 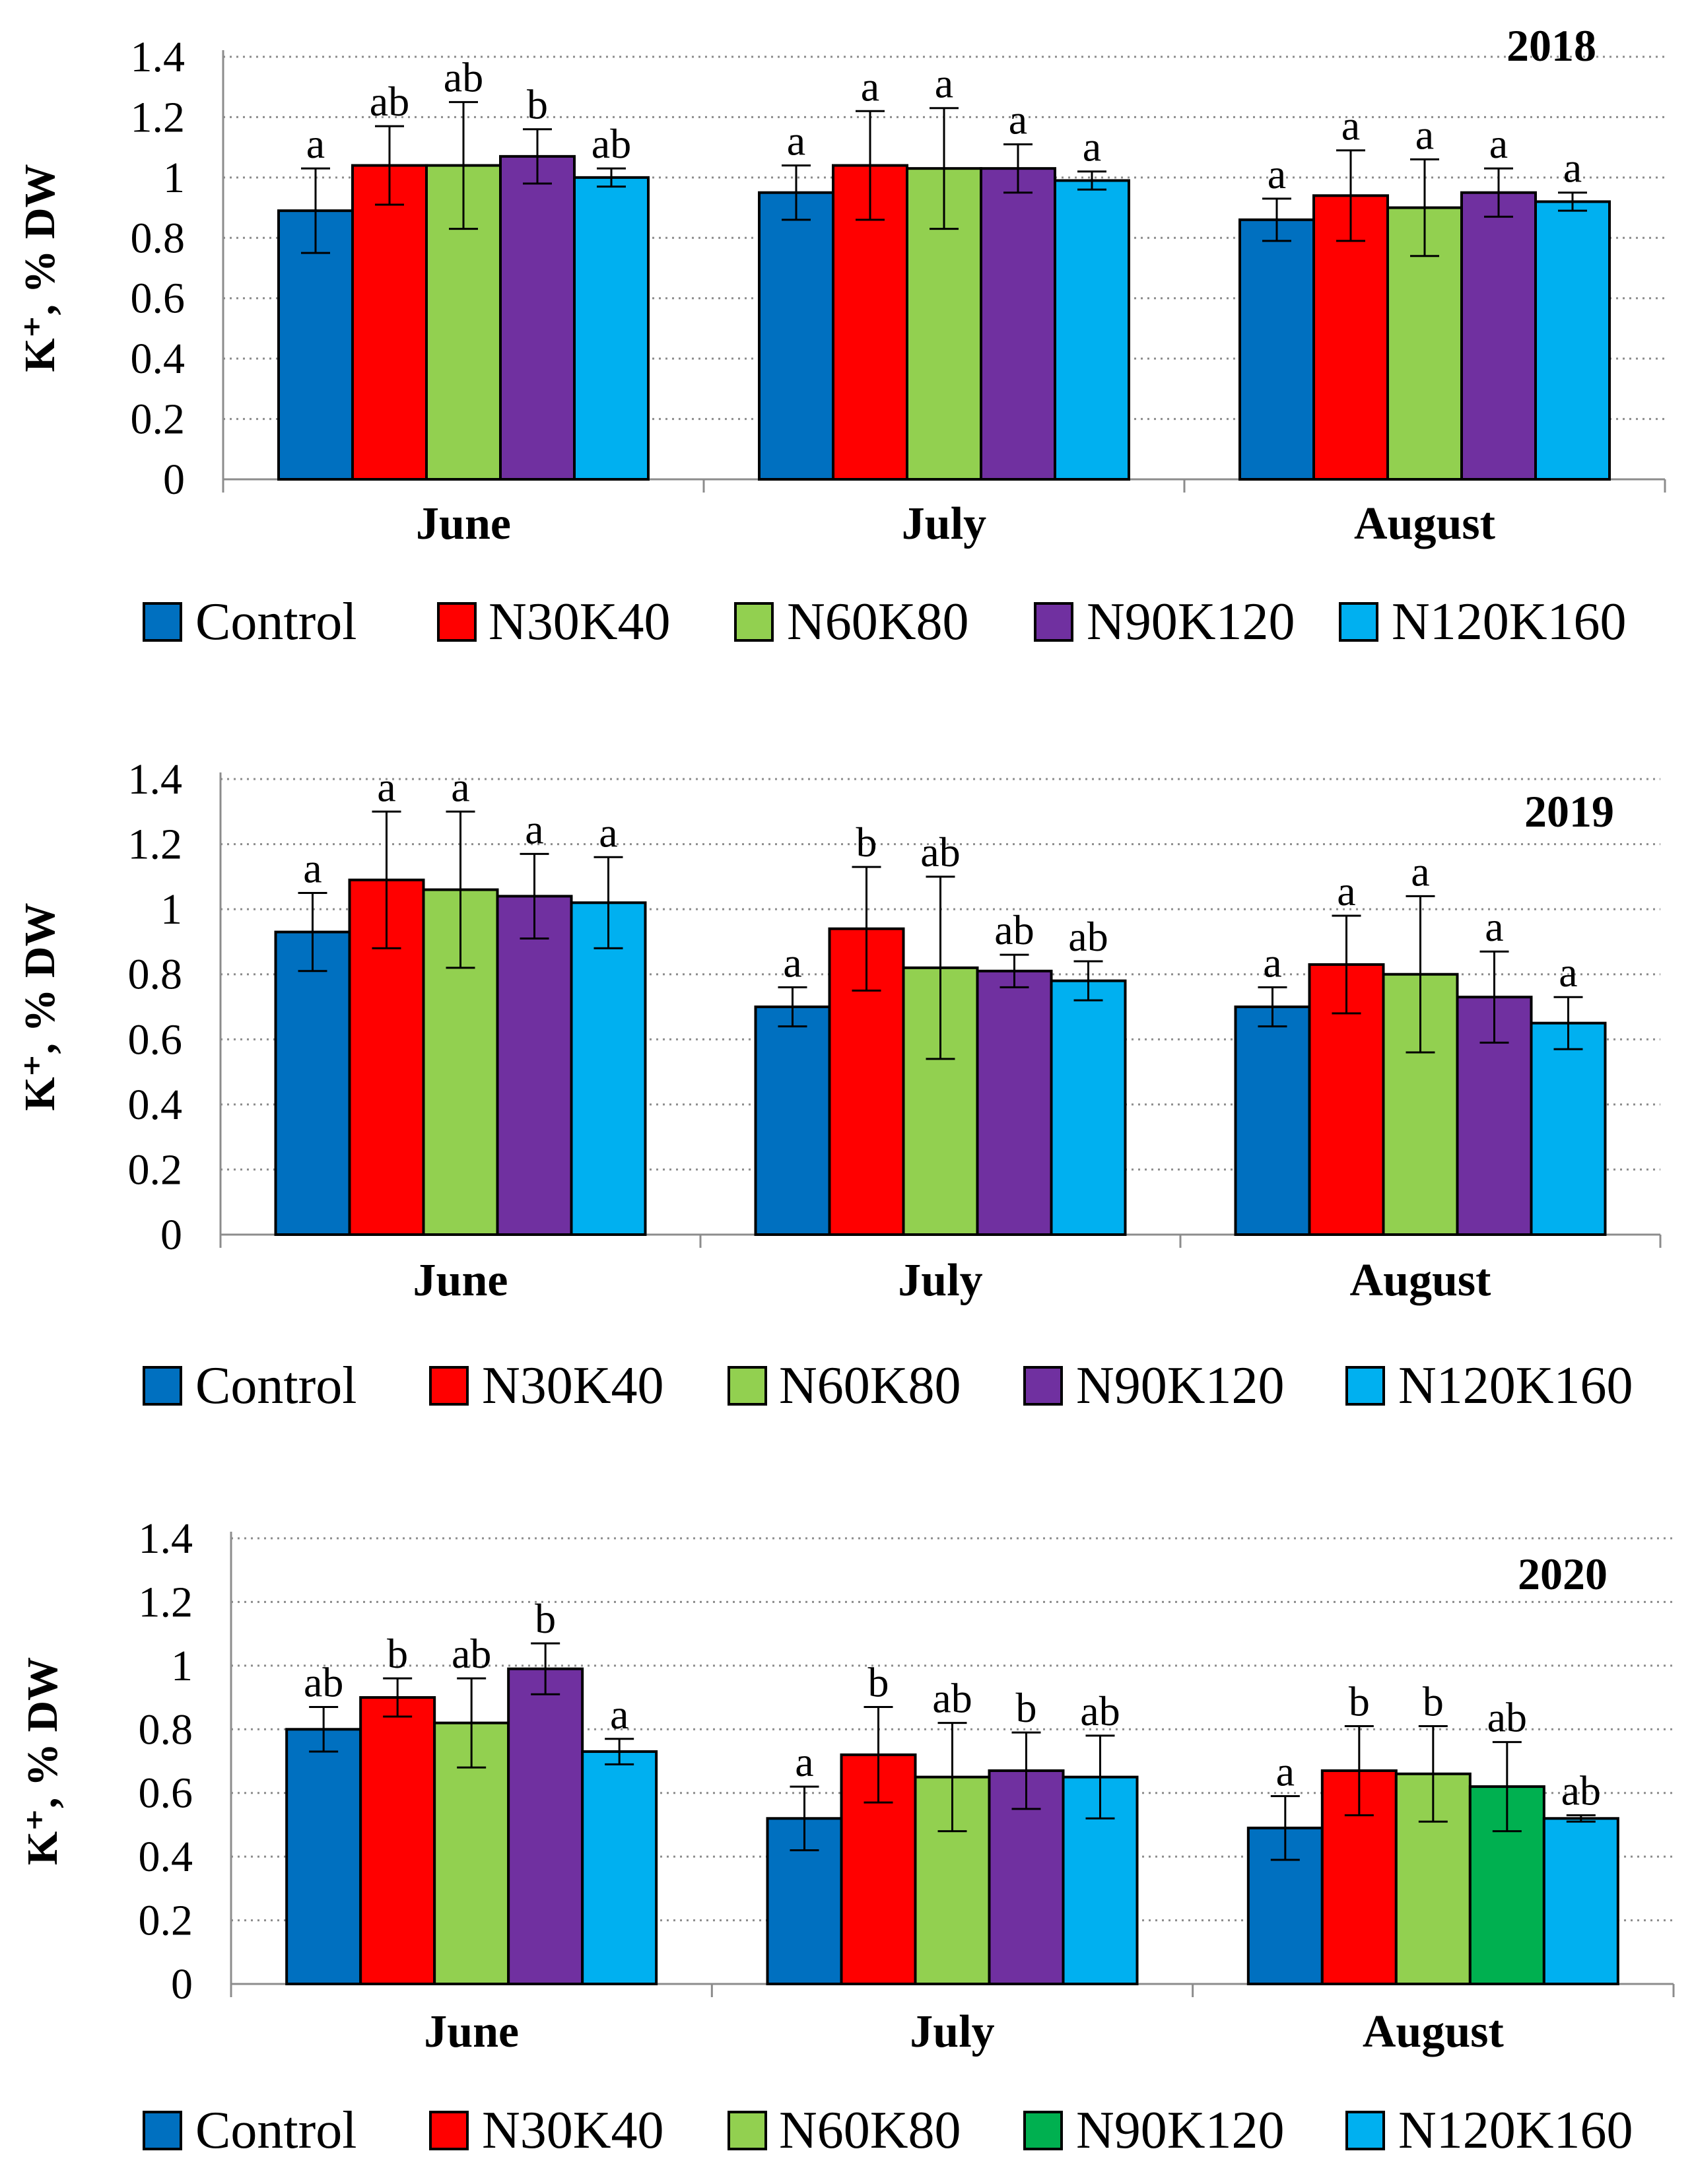 I want to click on legend: Control N30K40 N60K80 N90K120 N120K160, so click(x=885, y=622).